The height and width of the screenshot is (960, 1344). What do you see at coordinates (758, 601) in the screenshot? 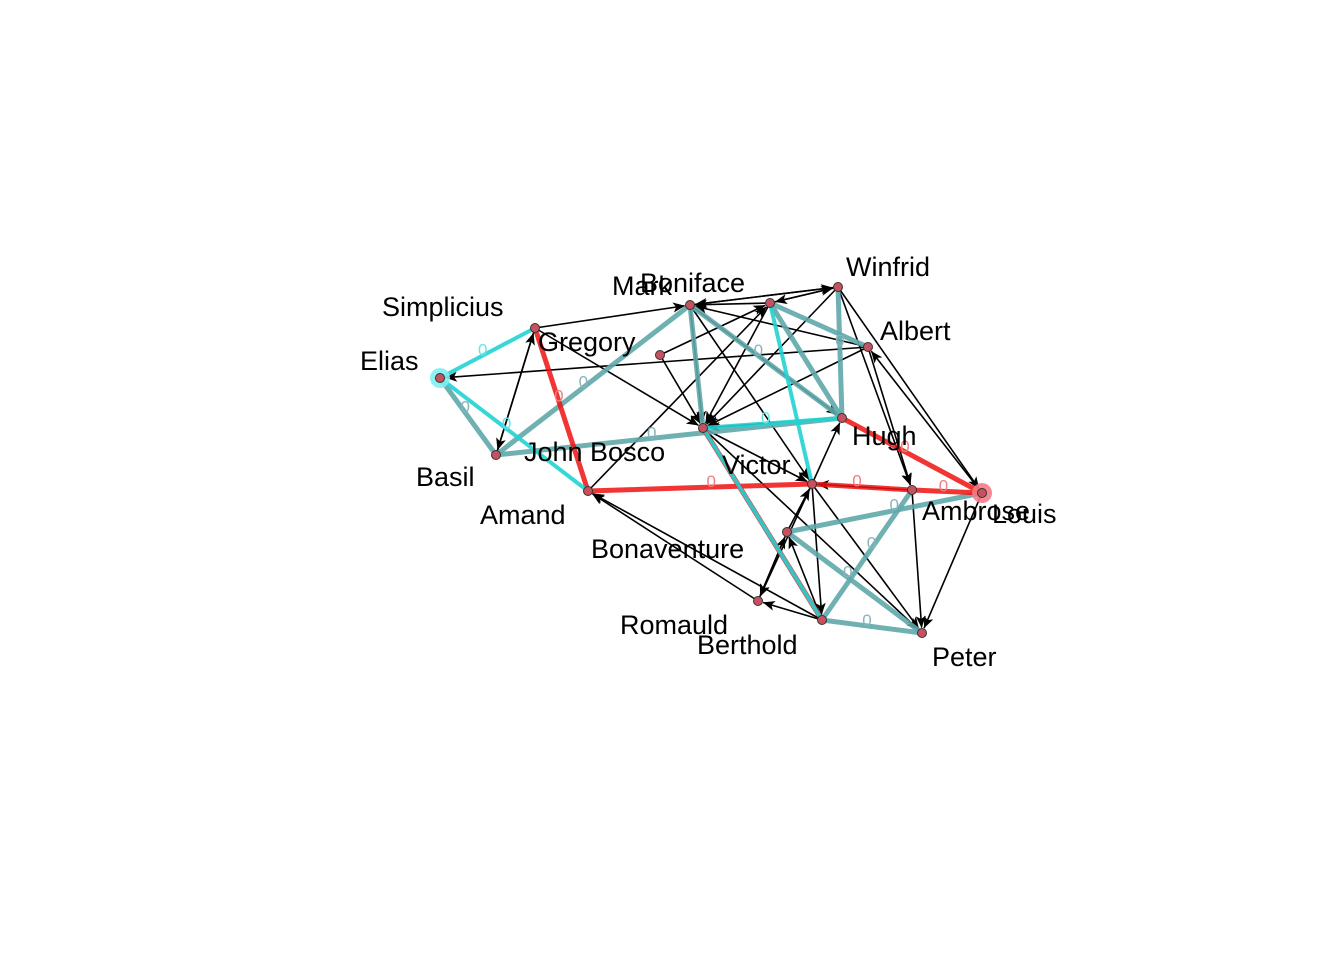
I see `node-romauld` at bounding box center [758, 601].